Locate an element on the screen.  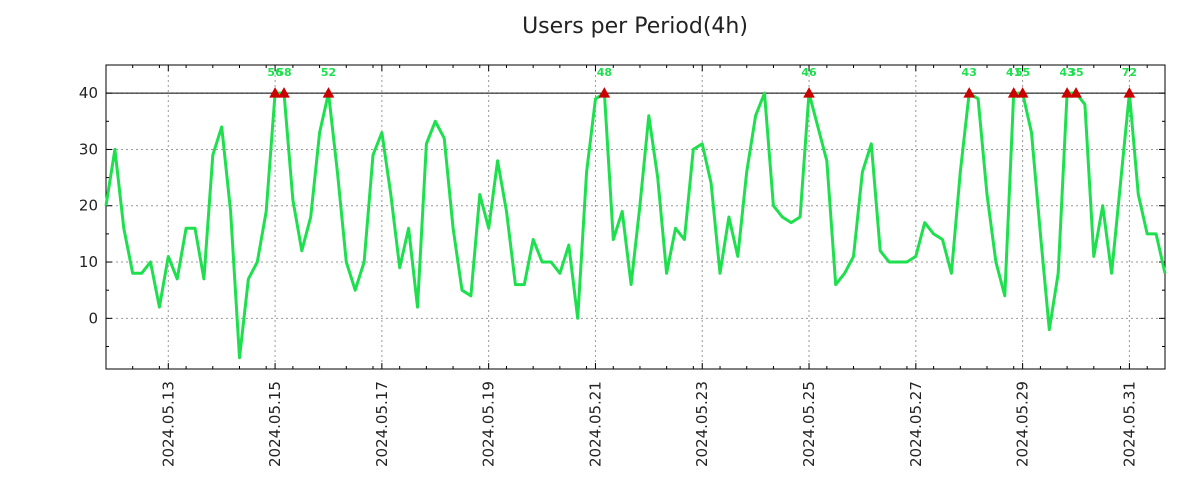
x-tick-label: 2024.05.15 is located at coordinates (275, 424).